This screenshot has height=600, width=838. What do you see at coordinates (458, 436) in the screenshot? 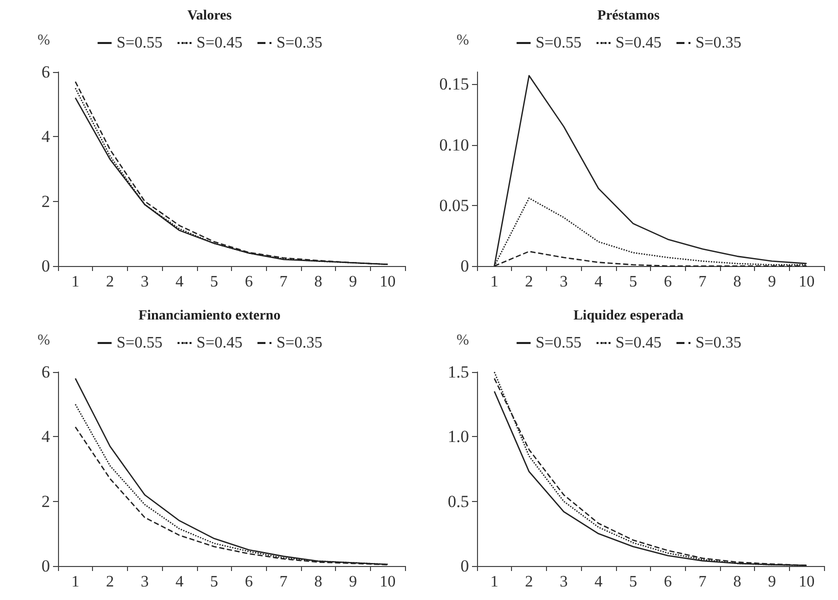
I see `y-tick-label: 1.0` at bounding box center [458, 436].